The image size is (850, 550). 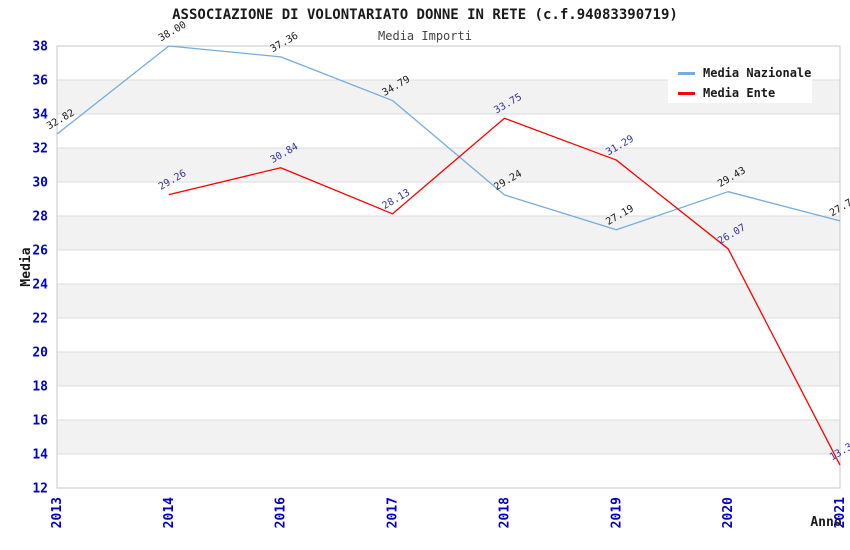 I want to click on legend-item-media-ente: Media Ente, so click(x=745, y=93).